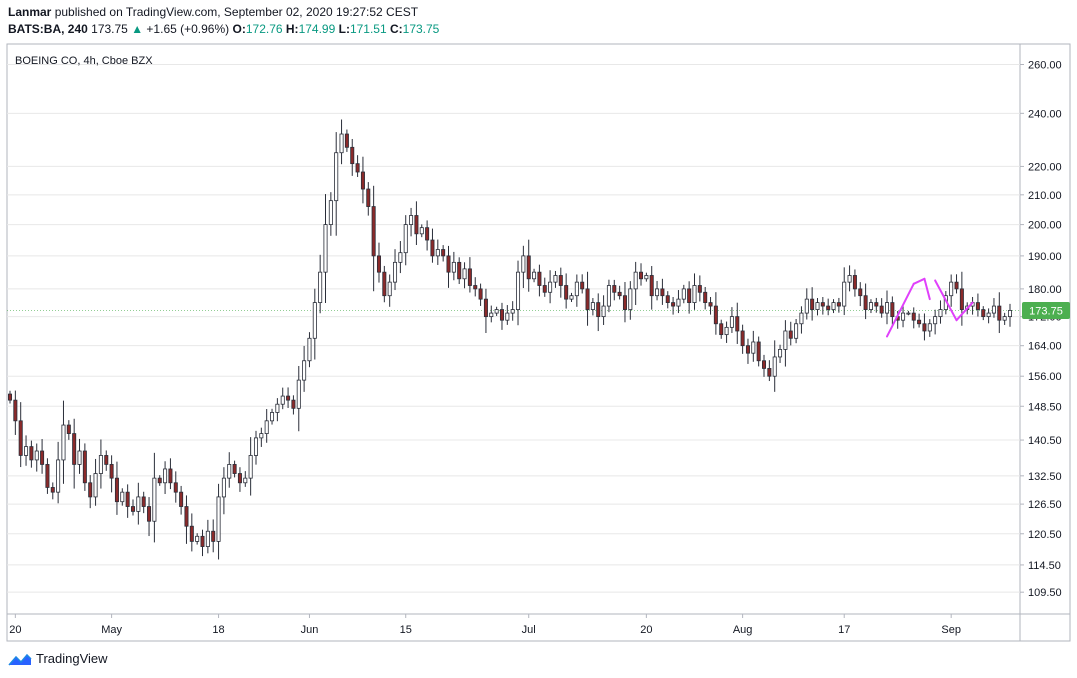  I want to click on last-price-label: 173.75, so click(1046, 311).